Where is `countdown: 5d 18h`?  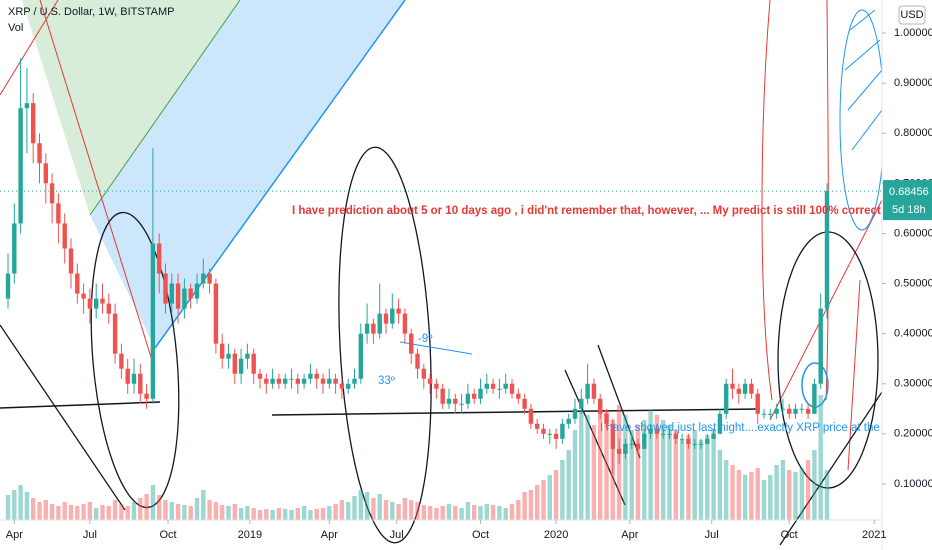
countdown: 5d 18h is located at coordinates (909, 210).